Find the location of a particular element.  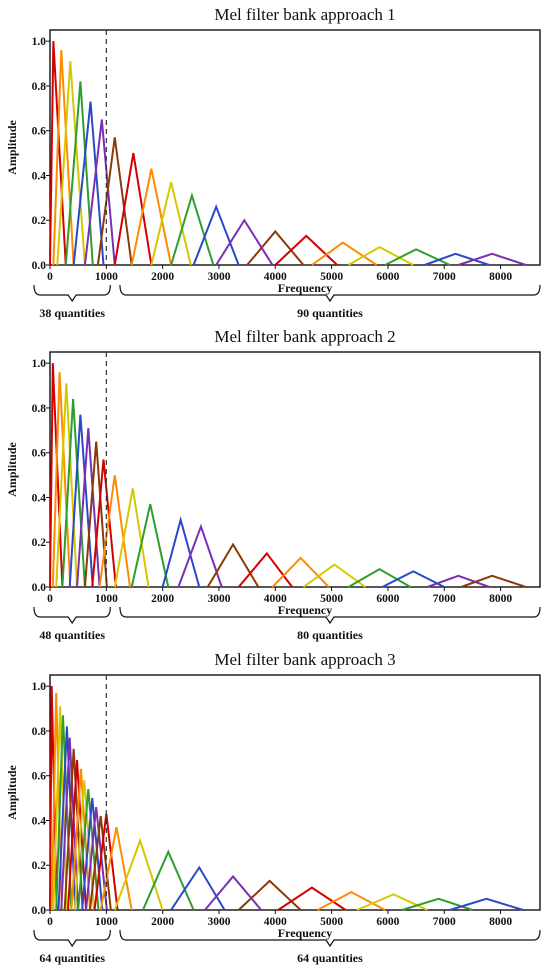

group-label-1: 38 quantities is located at coordinates (72, 313).